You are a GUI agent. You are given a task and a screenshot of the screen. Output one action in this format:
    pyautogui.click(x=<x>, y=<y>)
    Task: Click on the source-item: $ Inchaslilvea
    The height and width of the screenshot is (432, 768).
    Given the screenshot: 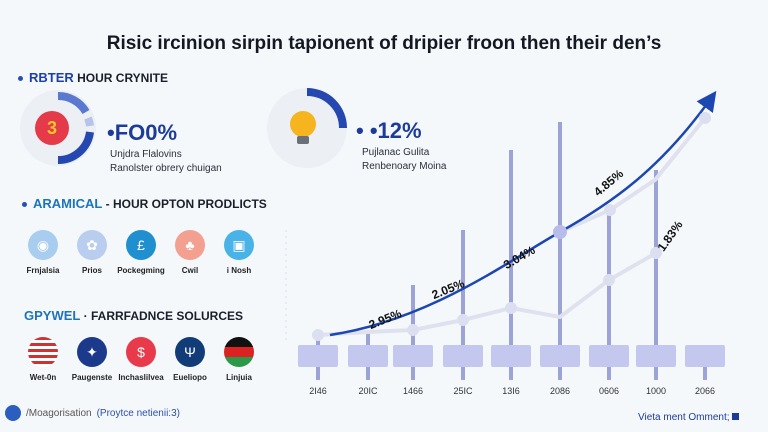 What is the action you would take?
    pyautogui.click(x=141, y=359)
    